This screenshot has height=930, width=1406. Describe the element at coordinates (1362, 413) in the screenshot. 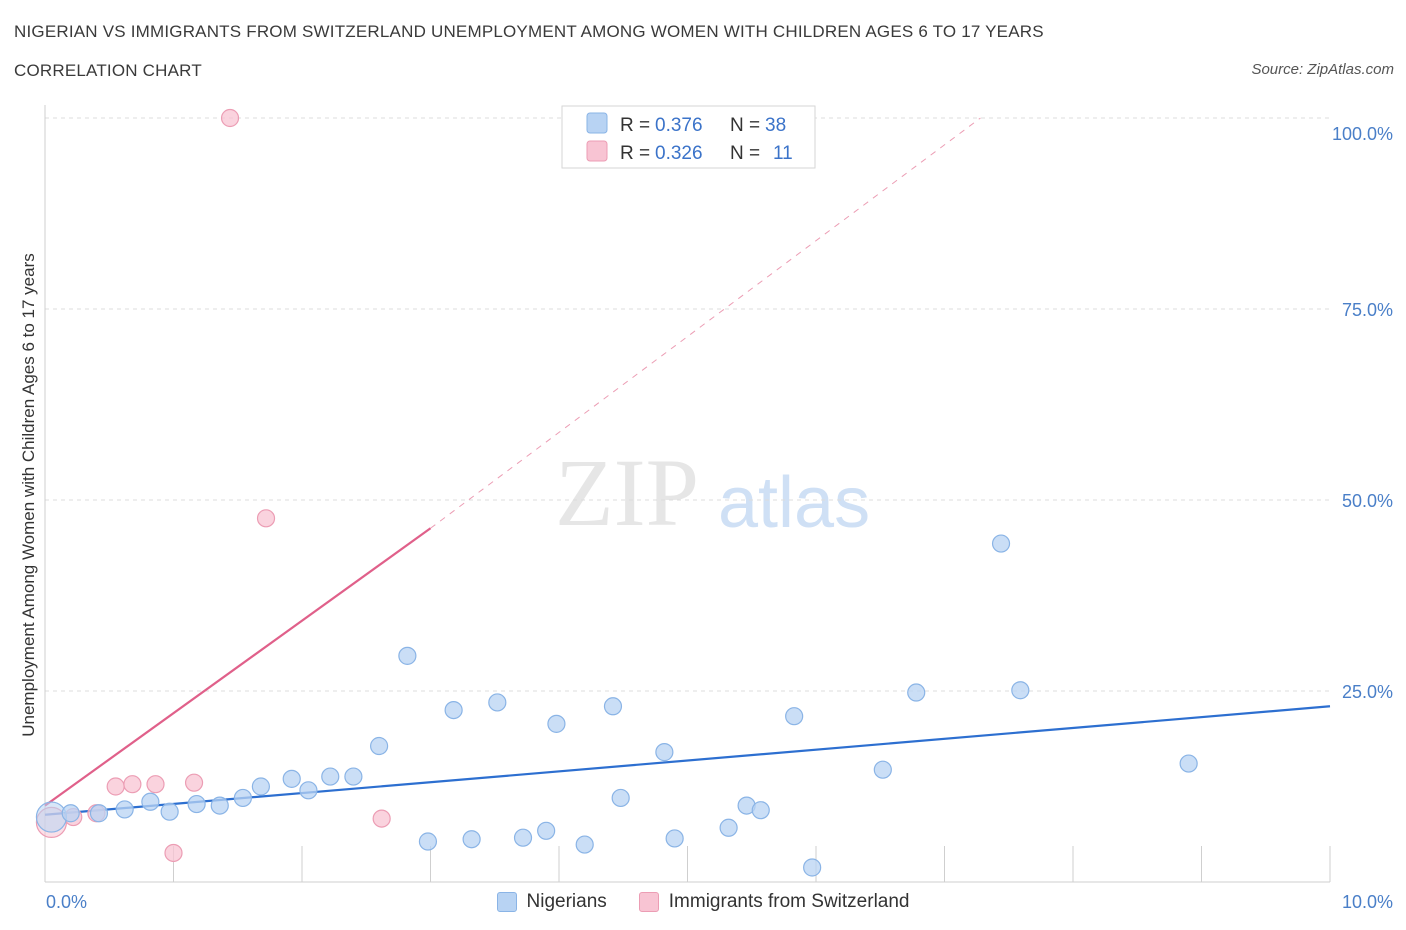

I see `y-tick-labels: 25.0% 50.0% 75.0% 100.0%` at that location.